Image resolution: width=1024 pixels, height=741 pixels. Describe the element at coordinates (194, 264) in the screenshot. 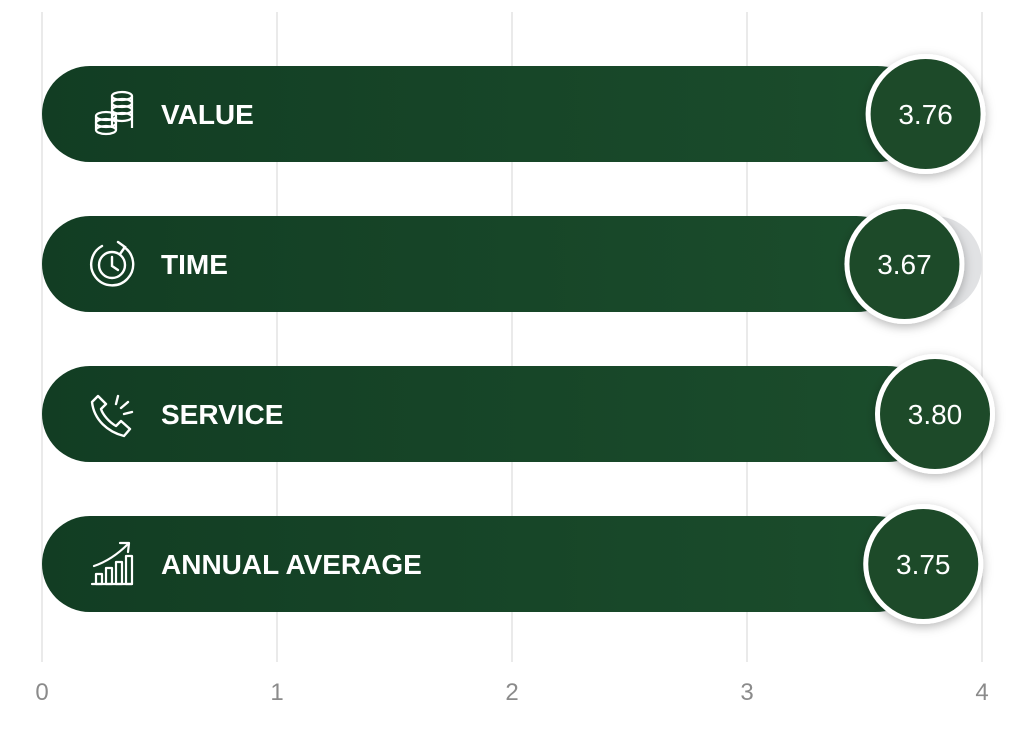

I see `category-label: TIME` at that location.